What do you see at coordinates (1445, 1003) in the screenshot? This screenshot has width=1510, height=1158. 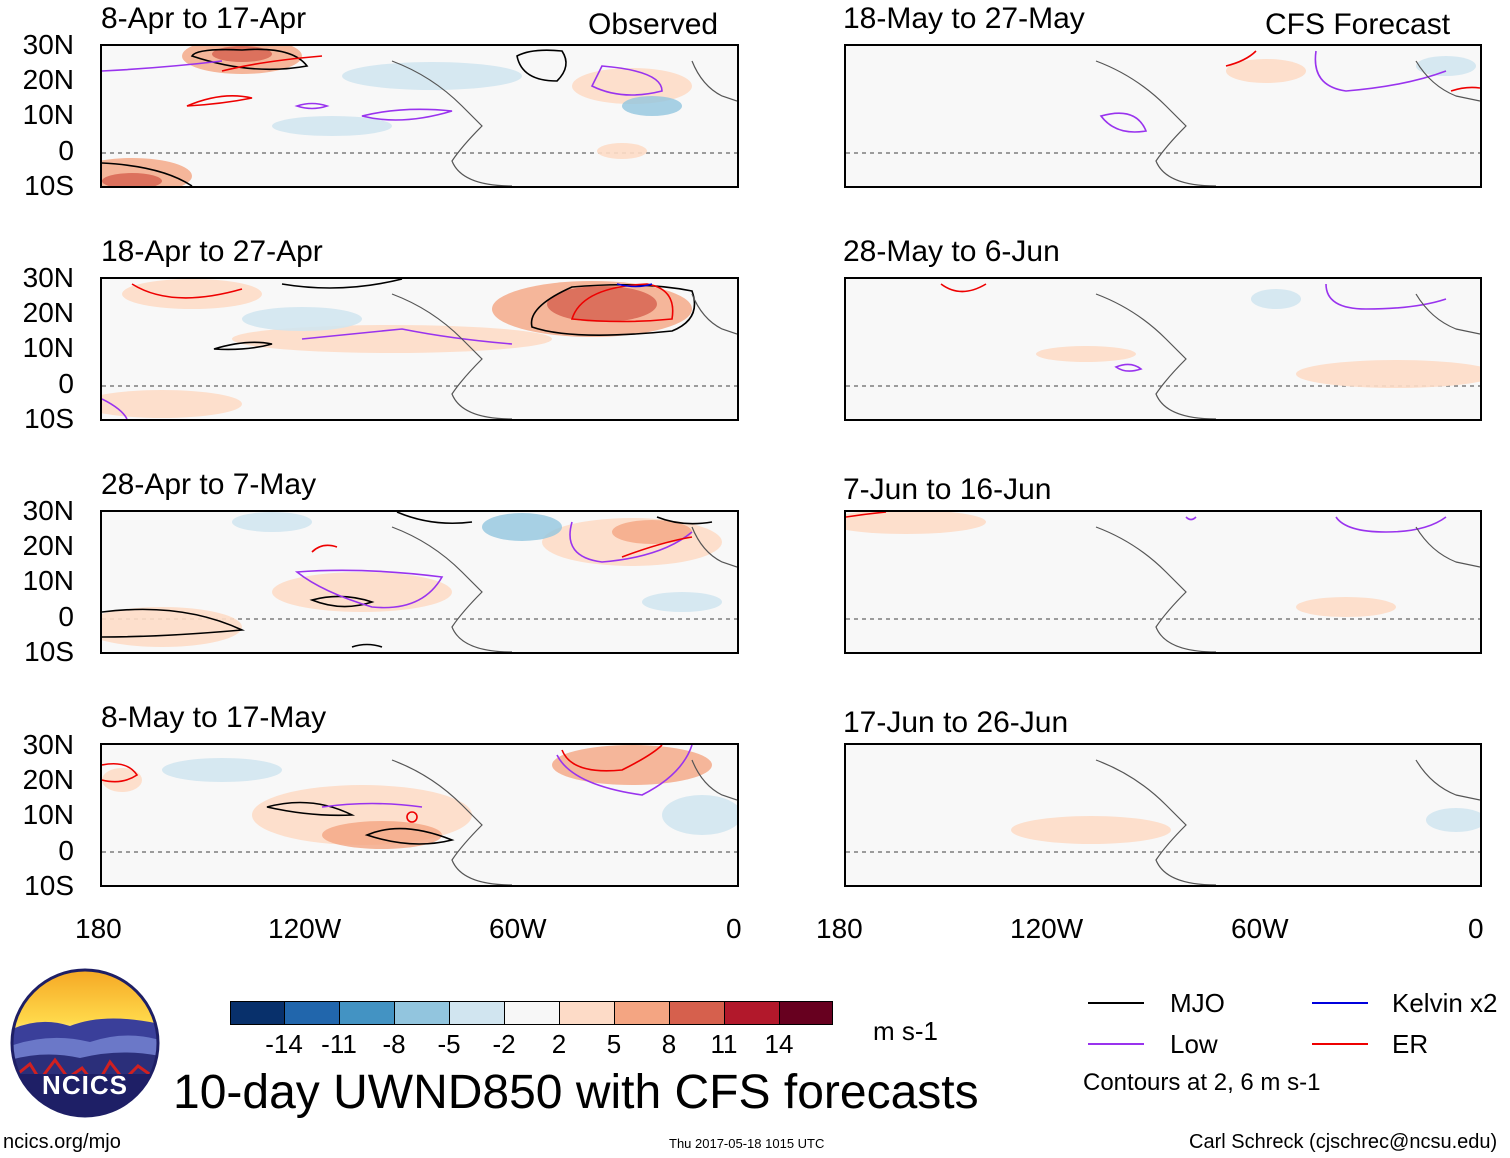 I see `legend-label-kelvin: Kelvin x2` at bounding box center [1445, 1003].